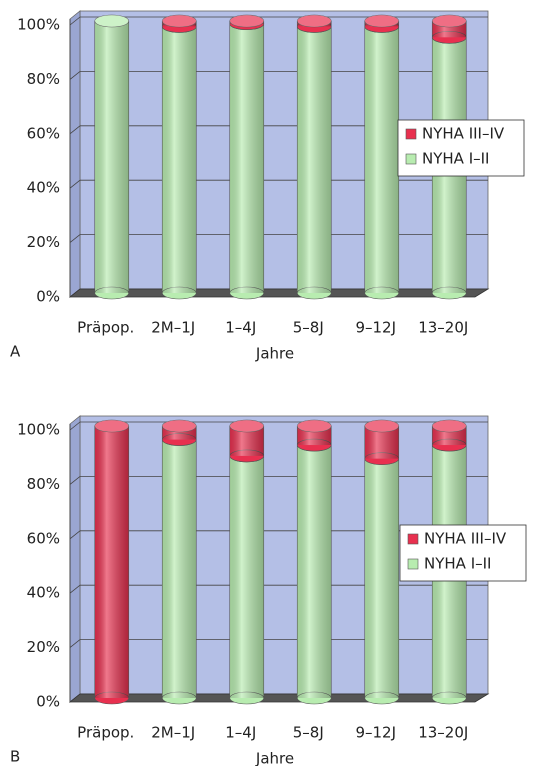 Image resolution: width=550 pixels, height=766 pixels. What do you see at coordinates (15, 352) in the screenshot?
I see `panel-label: A` at bounding box center [15, 352].